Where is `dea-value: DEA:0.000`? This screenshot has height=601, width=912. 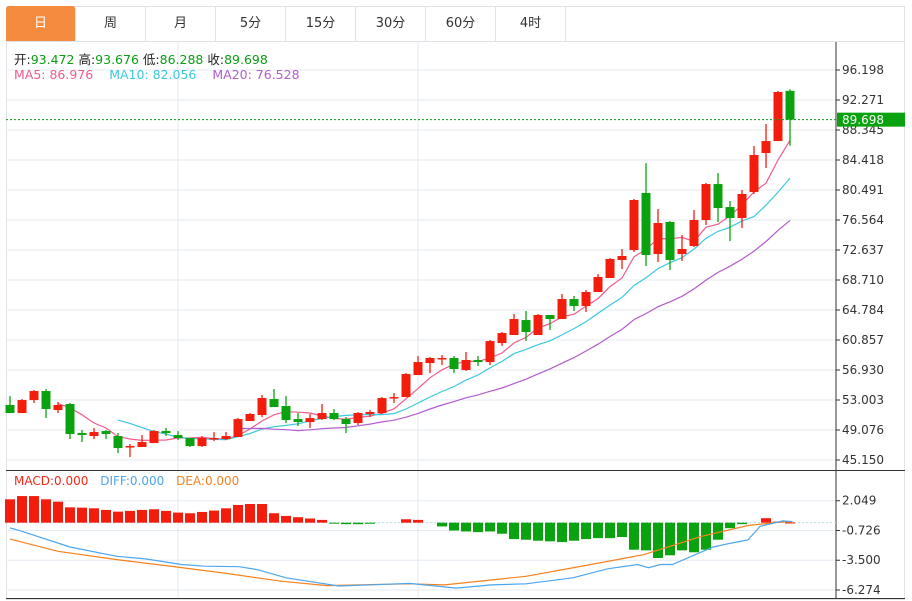
dea-value: DEA:0.000 is located at coordinates (208, 481).